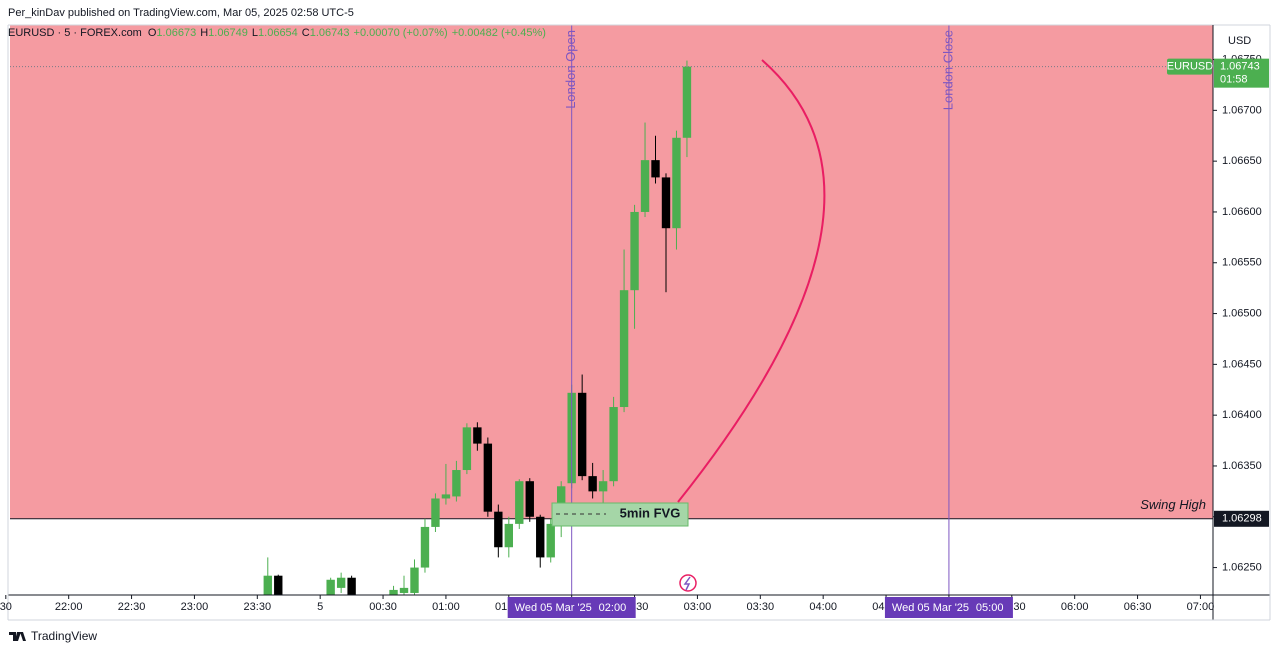  Describe the element at coordinates (947, 70) in the screenshot. I see `session-label: London Close` at that location.